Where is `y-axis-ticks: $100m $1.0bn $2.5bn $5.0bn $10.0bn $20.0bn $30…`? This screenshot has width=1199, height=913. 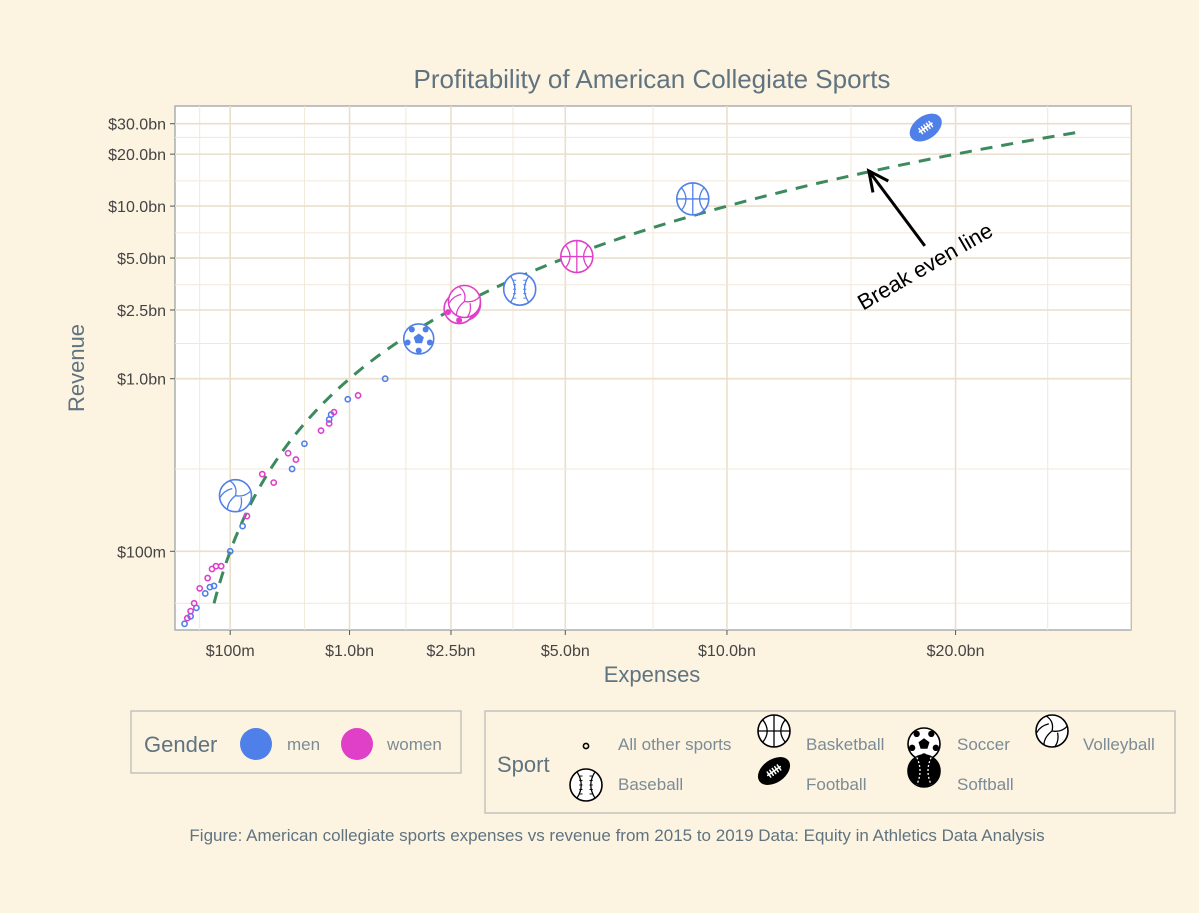 y-axis-ticks: $100m $1.0bn $2.5bn $5.0bn $10.0bn $20.0bn $30… is located at coordinates (141, 339).